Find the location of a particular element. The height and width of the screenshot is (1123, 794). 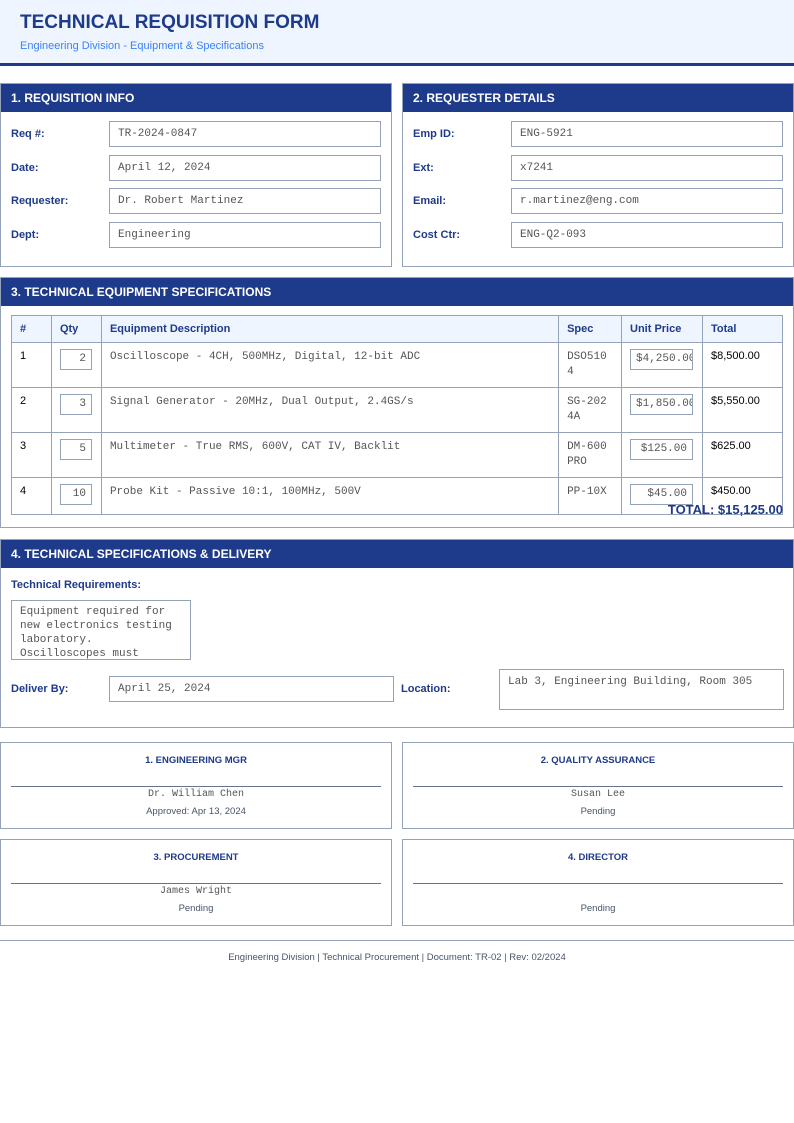

section-title: 2. REQUESTER DETAILS is located at coordinates (598, 98).